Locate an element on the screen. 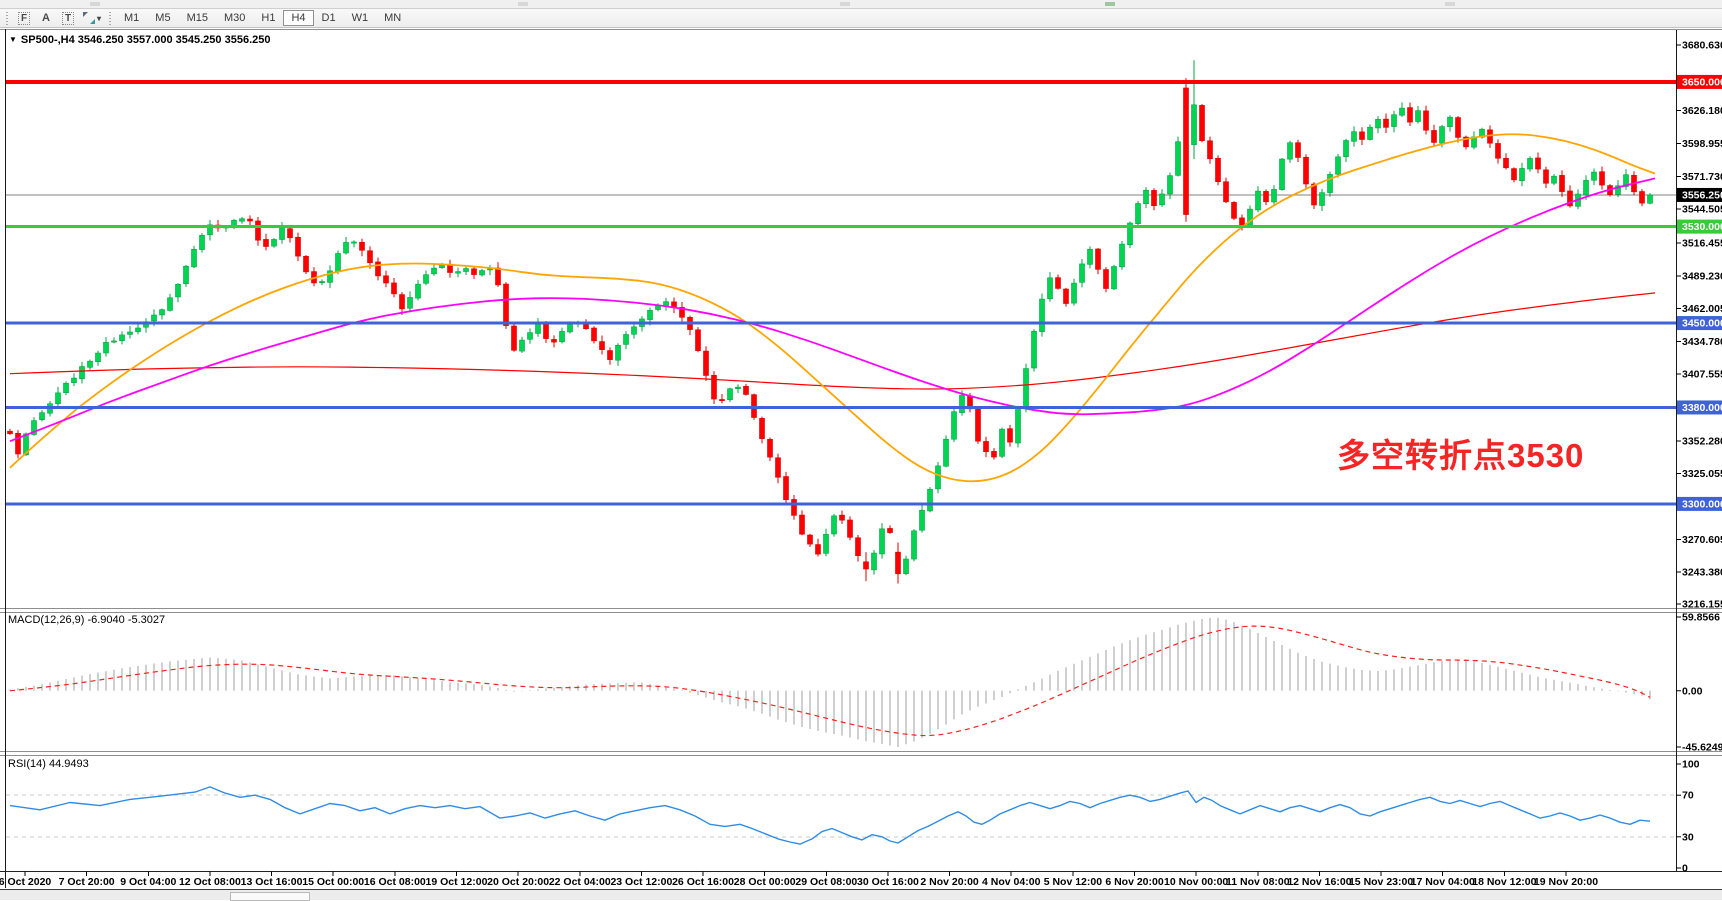  timeframe-button-d1: D1 is located at coordinates (329, 18).